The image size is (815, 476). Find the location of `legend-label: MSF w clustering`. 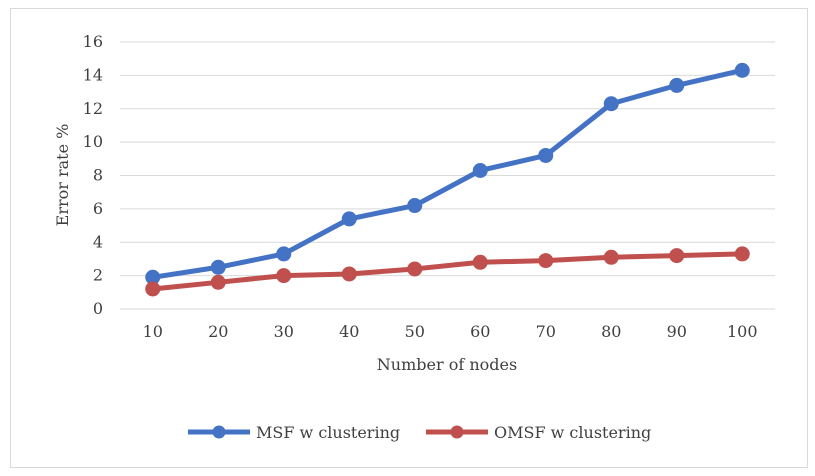

legend-label: MSF w clustering is located at coordinates (328, 432).